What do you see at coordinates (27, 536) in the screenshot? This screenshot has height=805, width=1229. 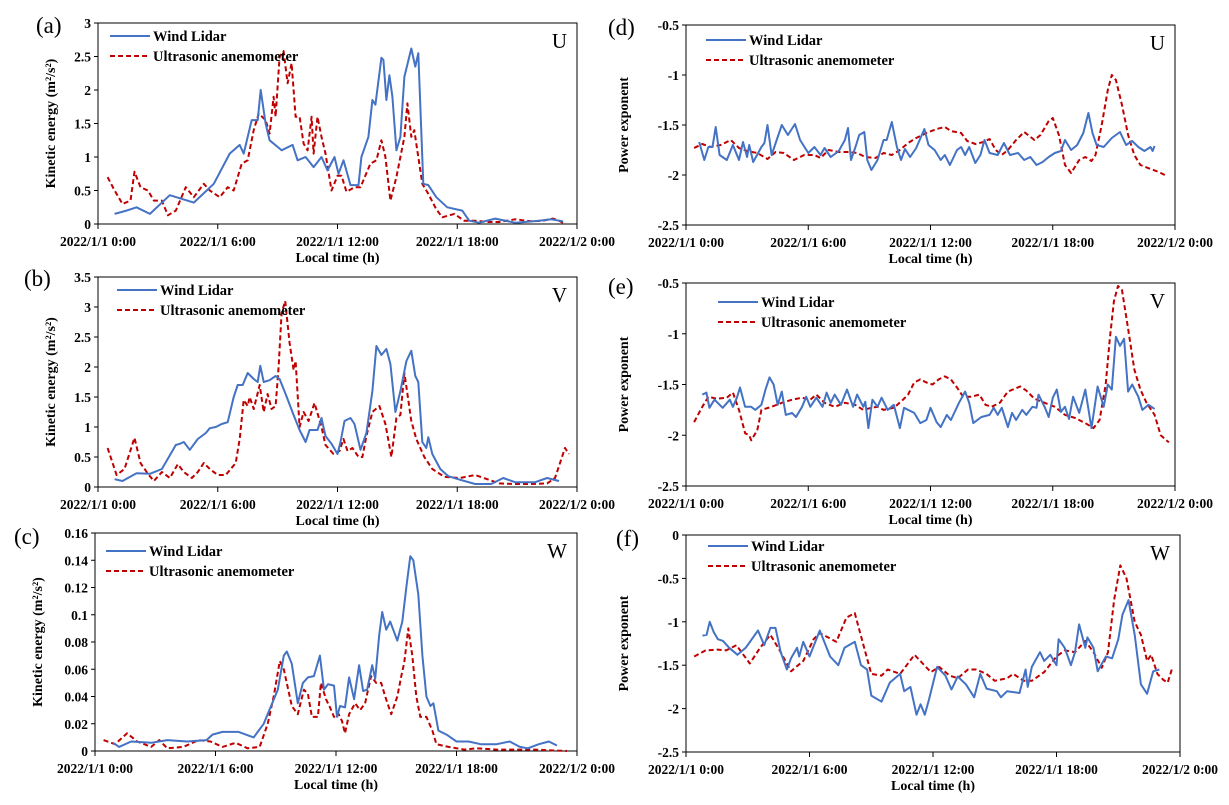 I see `panel-letter: (c)` at bounding box center [27, 536].